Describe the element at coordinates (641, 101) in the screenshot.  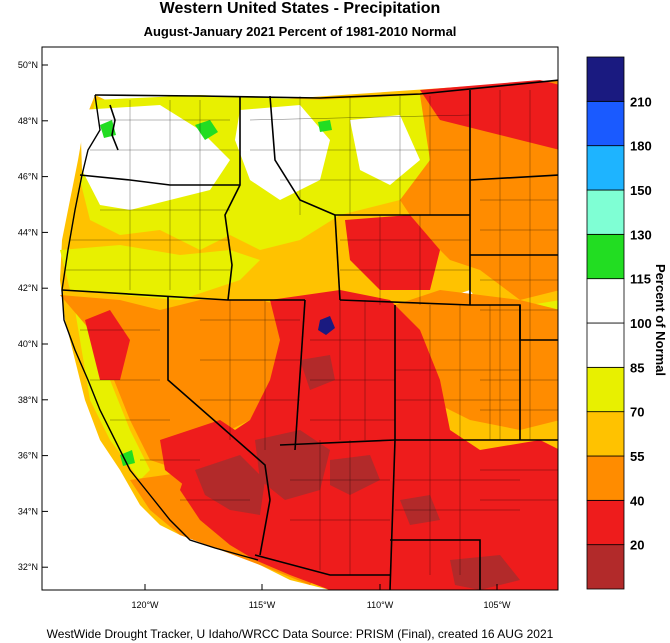
I see `colorbar-label: 210` at that location.